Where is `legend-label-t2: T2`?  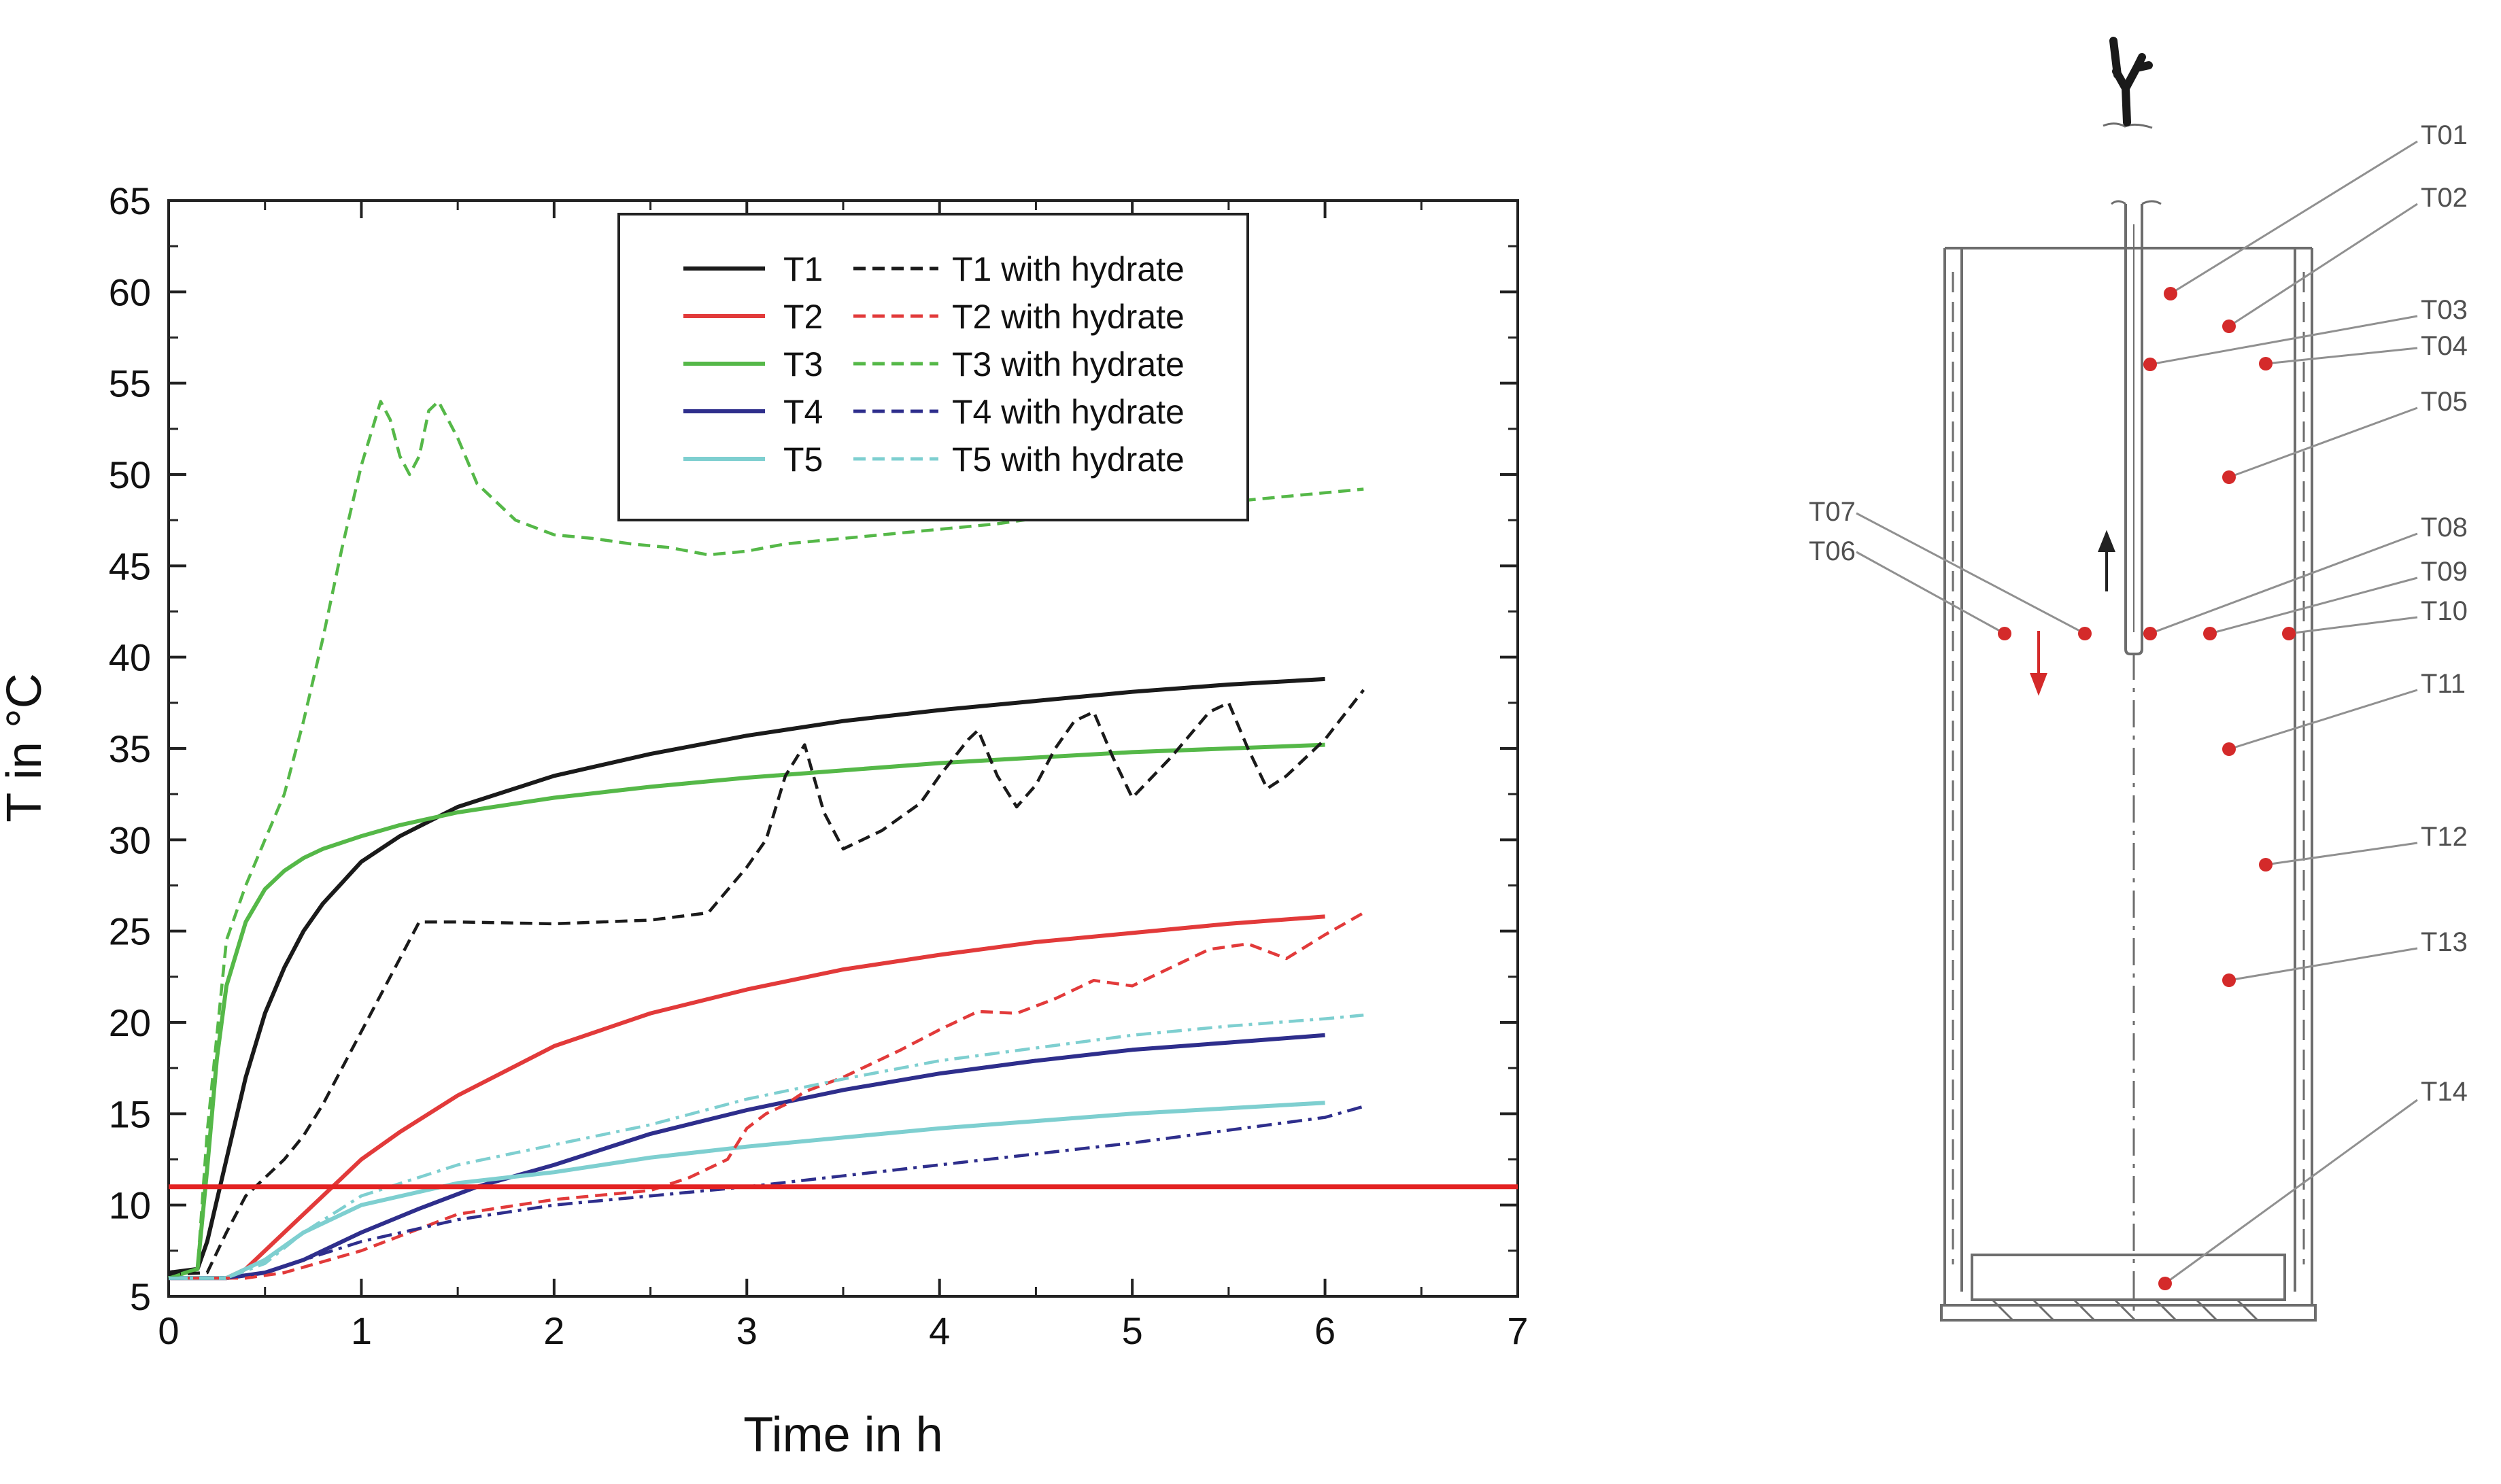 legend-label-t2: T2 is located at coordinates (803, 317).